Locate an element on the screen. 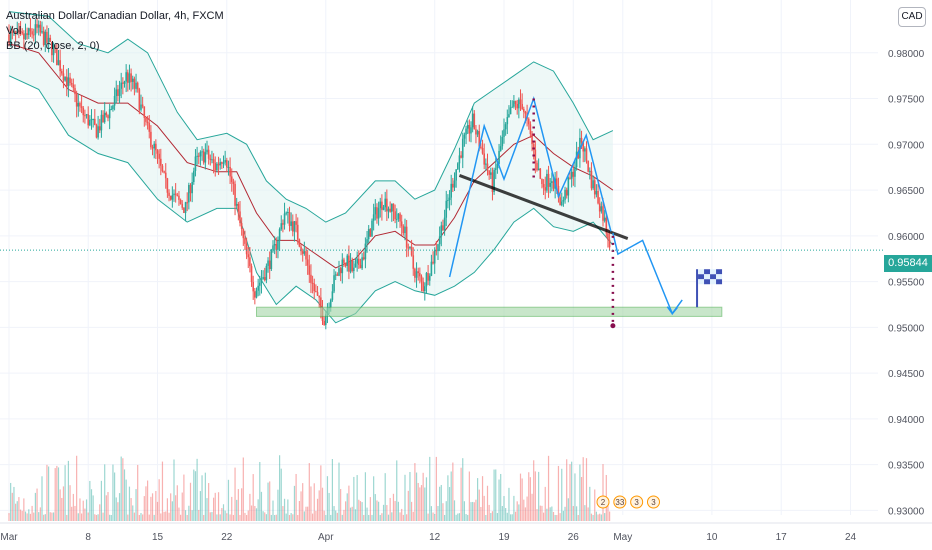 This screenshot has height=550, width=932. time-axis: Mar 8 15 22 Apr 12 19 26 May 10 17 24 is located at coordinates (466, 532).